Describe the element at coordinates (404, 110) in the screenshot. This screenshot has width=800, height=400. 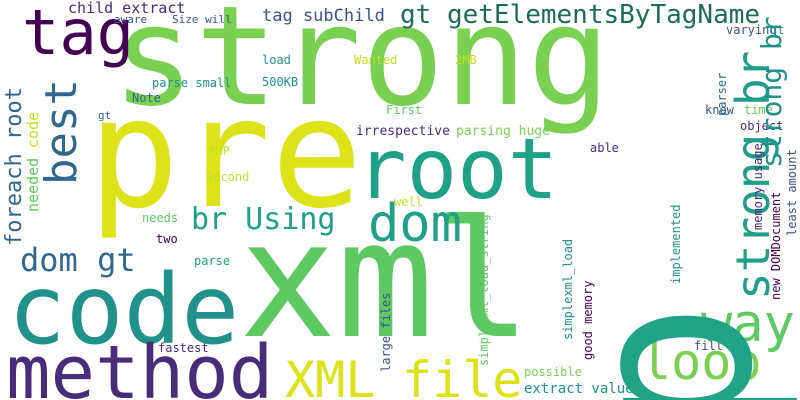
I see `word-first: First` at that location.